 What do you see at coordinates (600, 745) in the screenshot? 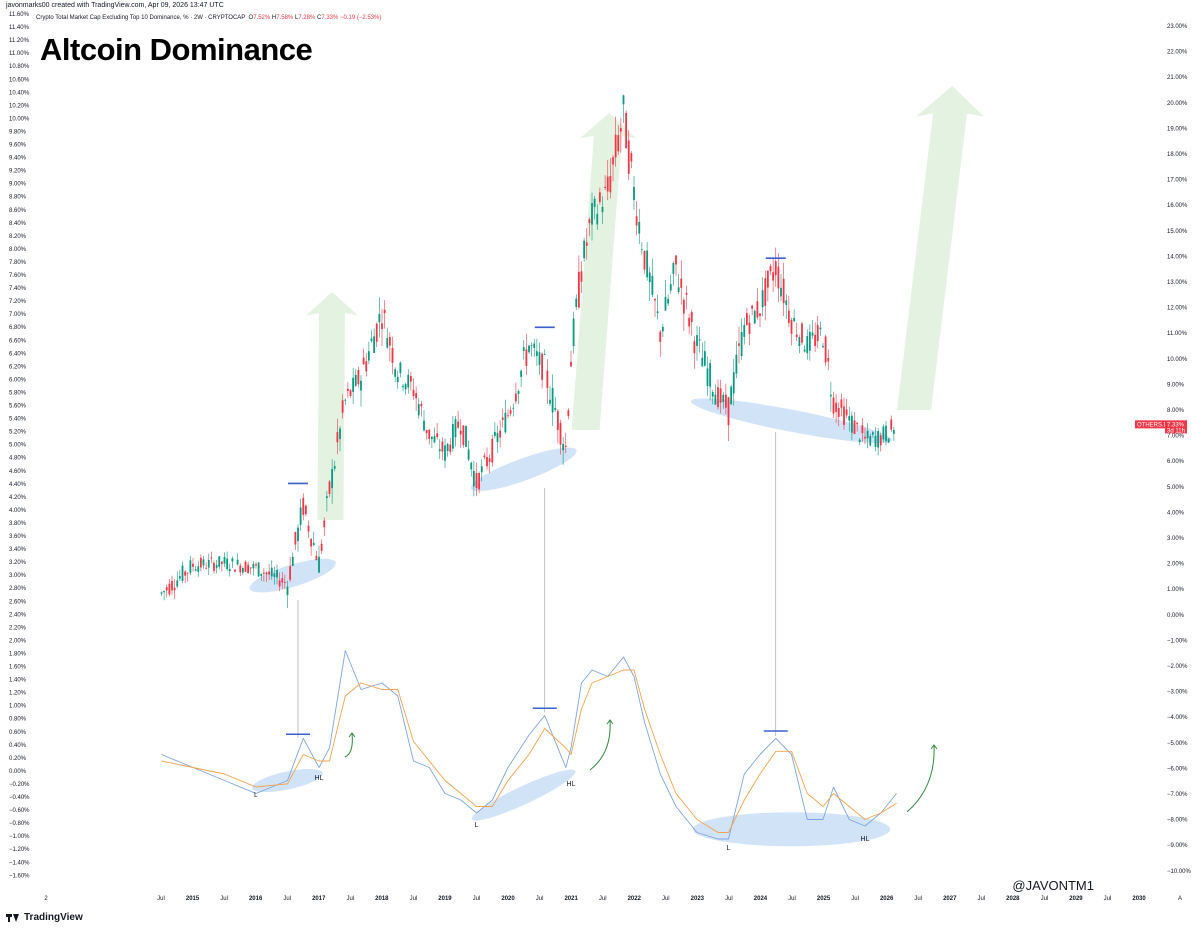
I see `momentum-arrow` at bounding box center [600, 745].